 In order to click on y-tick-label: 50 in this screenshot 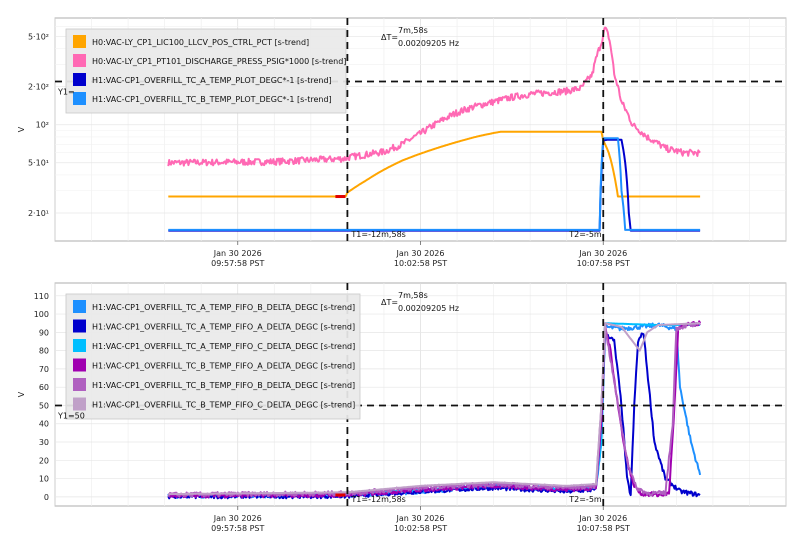, I will do `click(44, 405)`.